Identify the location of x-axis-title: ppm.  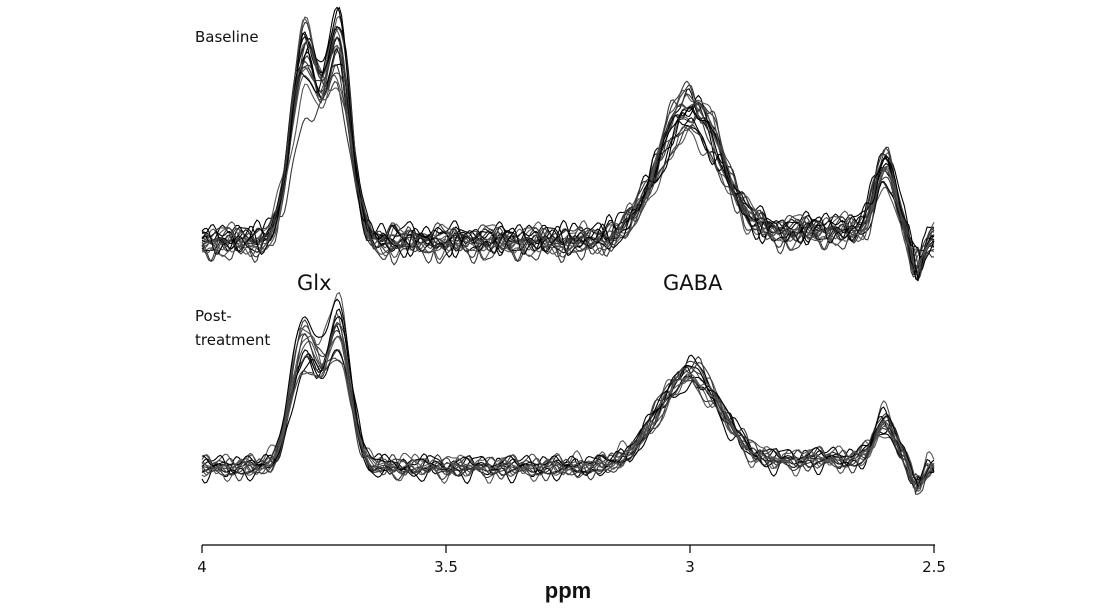
(568, 590).